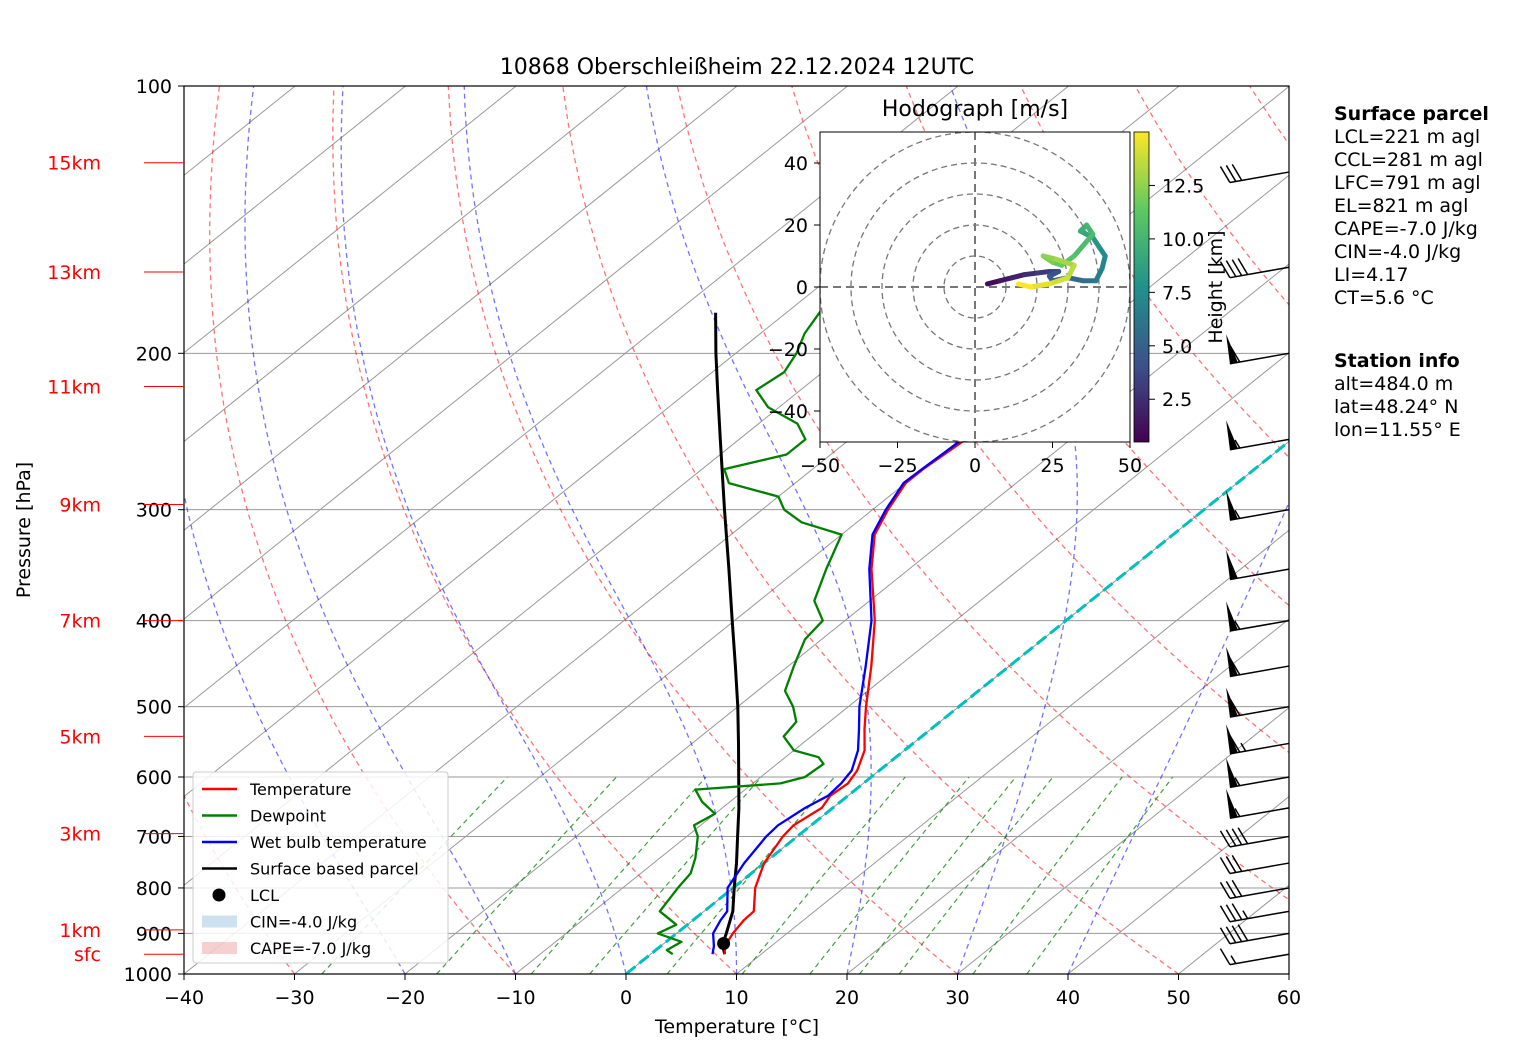  Describe the element at coordinates (727, 633) in the screenshot. I see `surface-parcel-line` at that location.